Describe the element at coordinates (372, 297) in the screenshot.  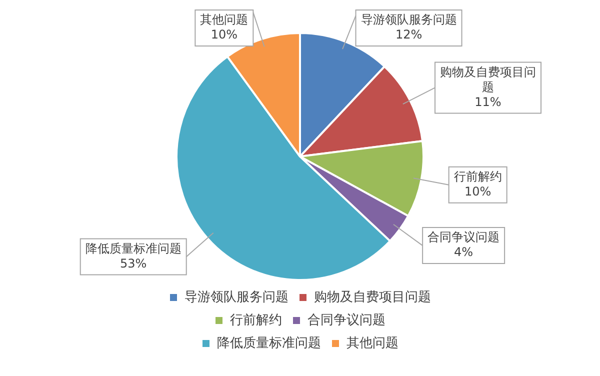
I see `legend-label: 购物及自费项目问题` at that location.